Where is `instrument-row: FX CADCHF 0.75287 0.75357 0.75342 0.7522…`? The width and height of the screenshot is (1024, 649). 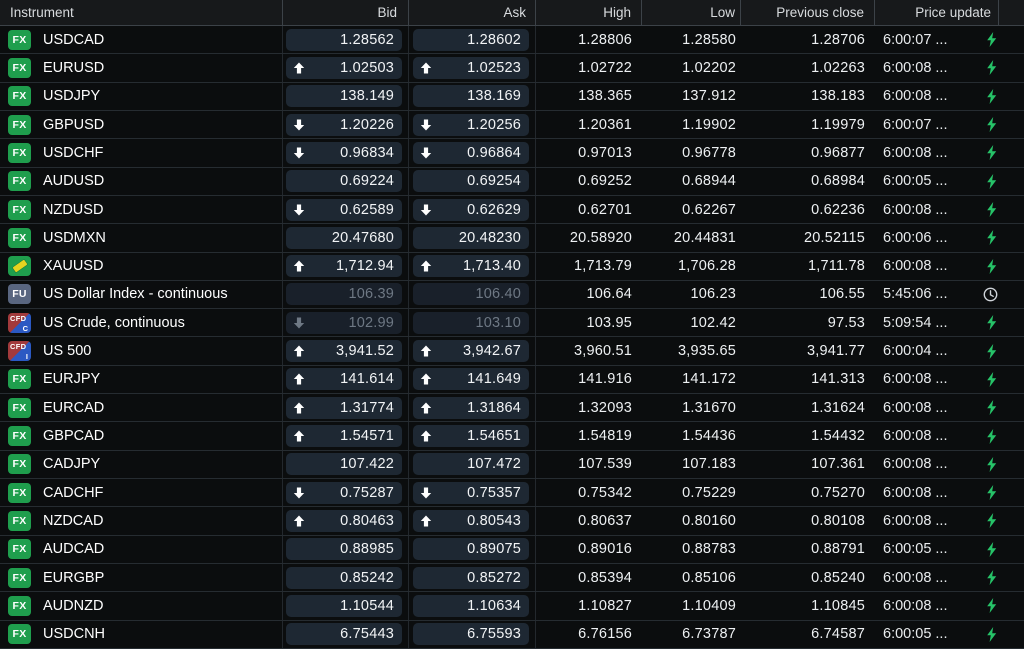 instrument-row: FX CADCHF 0.75287 0.75357 0.75342 0.7522… is located at coordinates (512, 493).